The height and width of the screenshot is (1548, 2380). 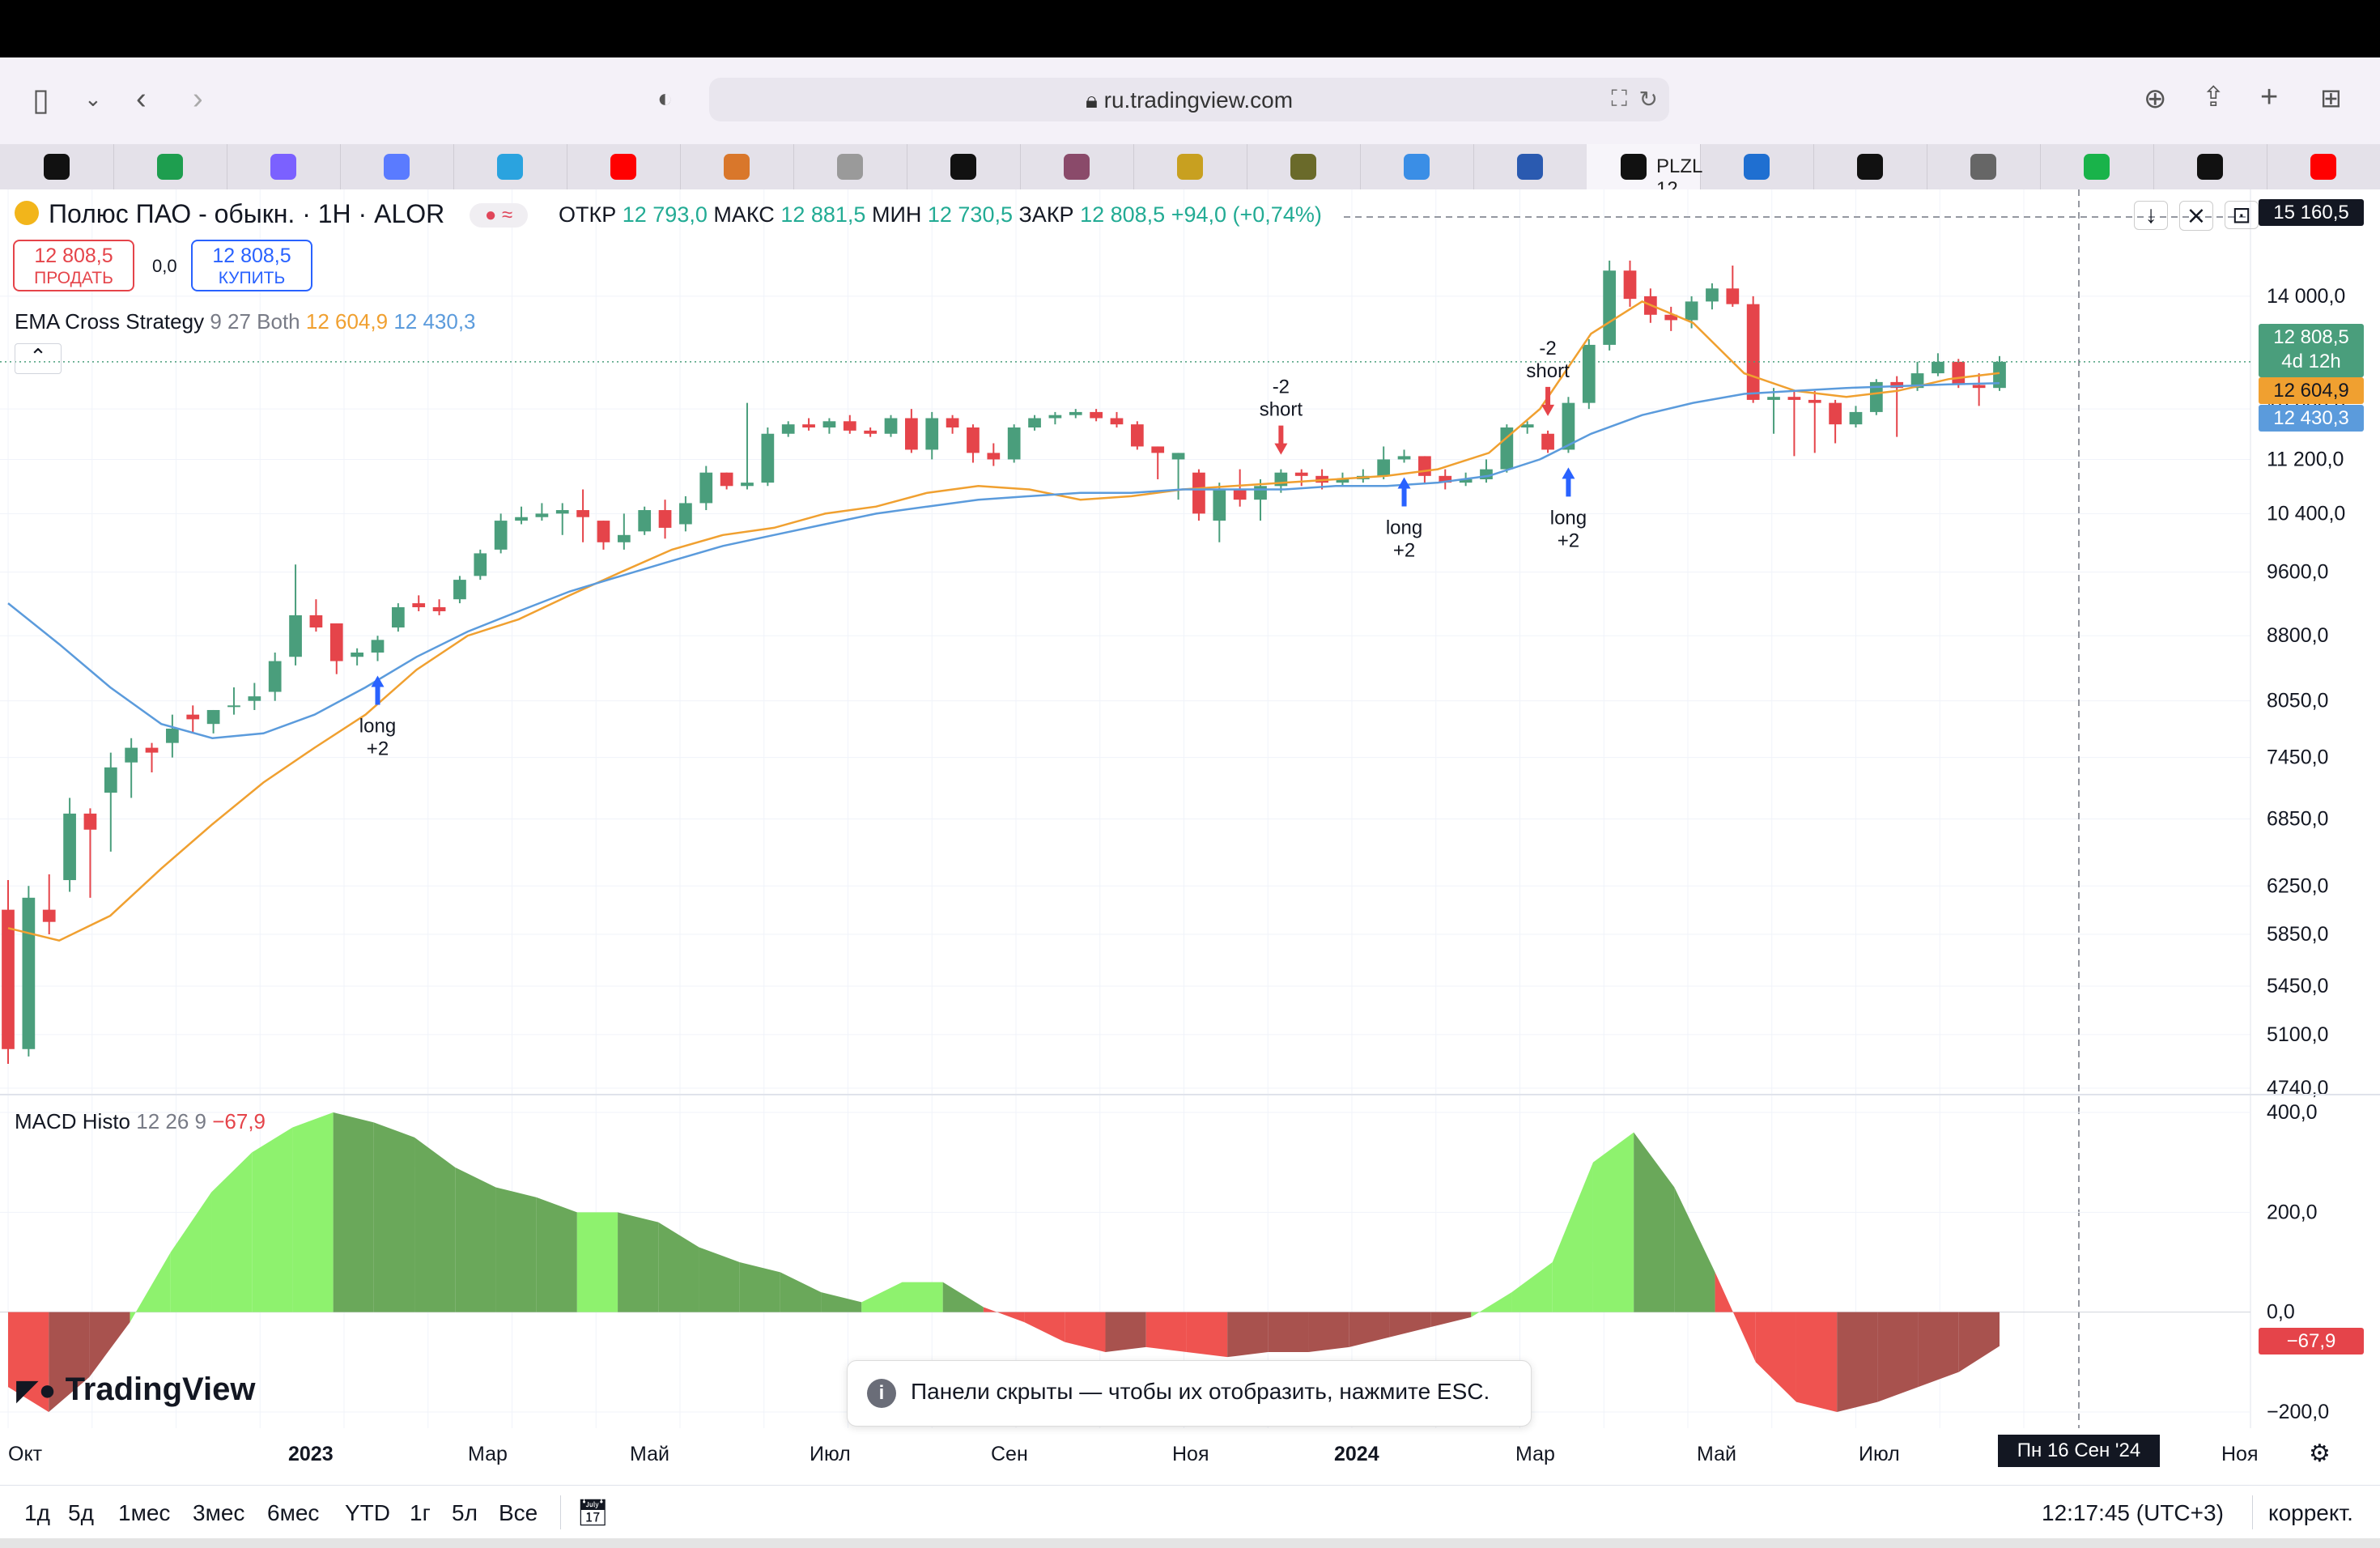 I want to click on range-3m-button: 3мес, so click(x=219, y=1512).